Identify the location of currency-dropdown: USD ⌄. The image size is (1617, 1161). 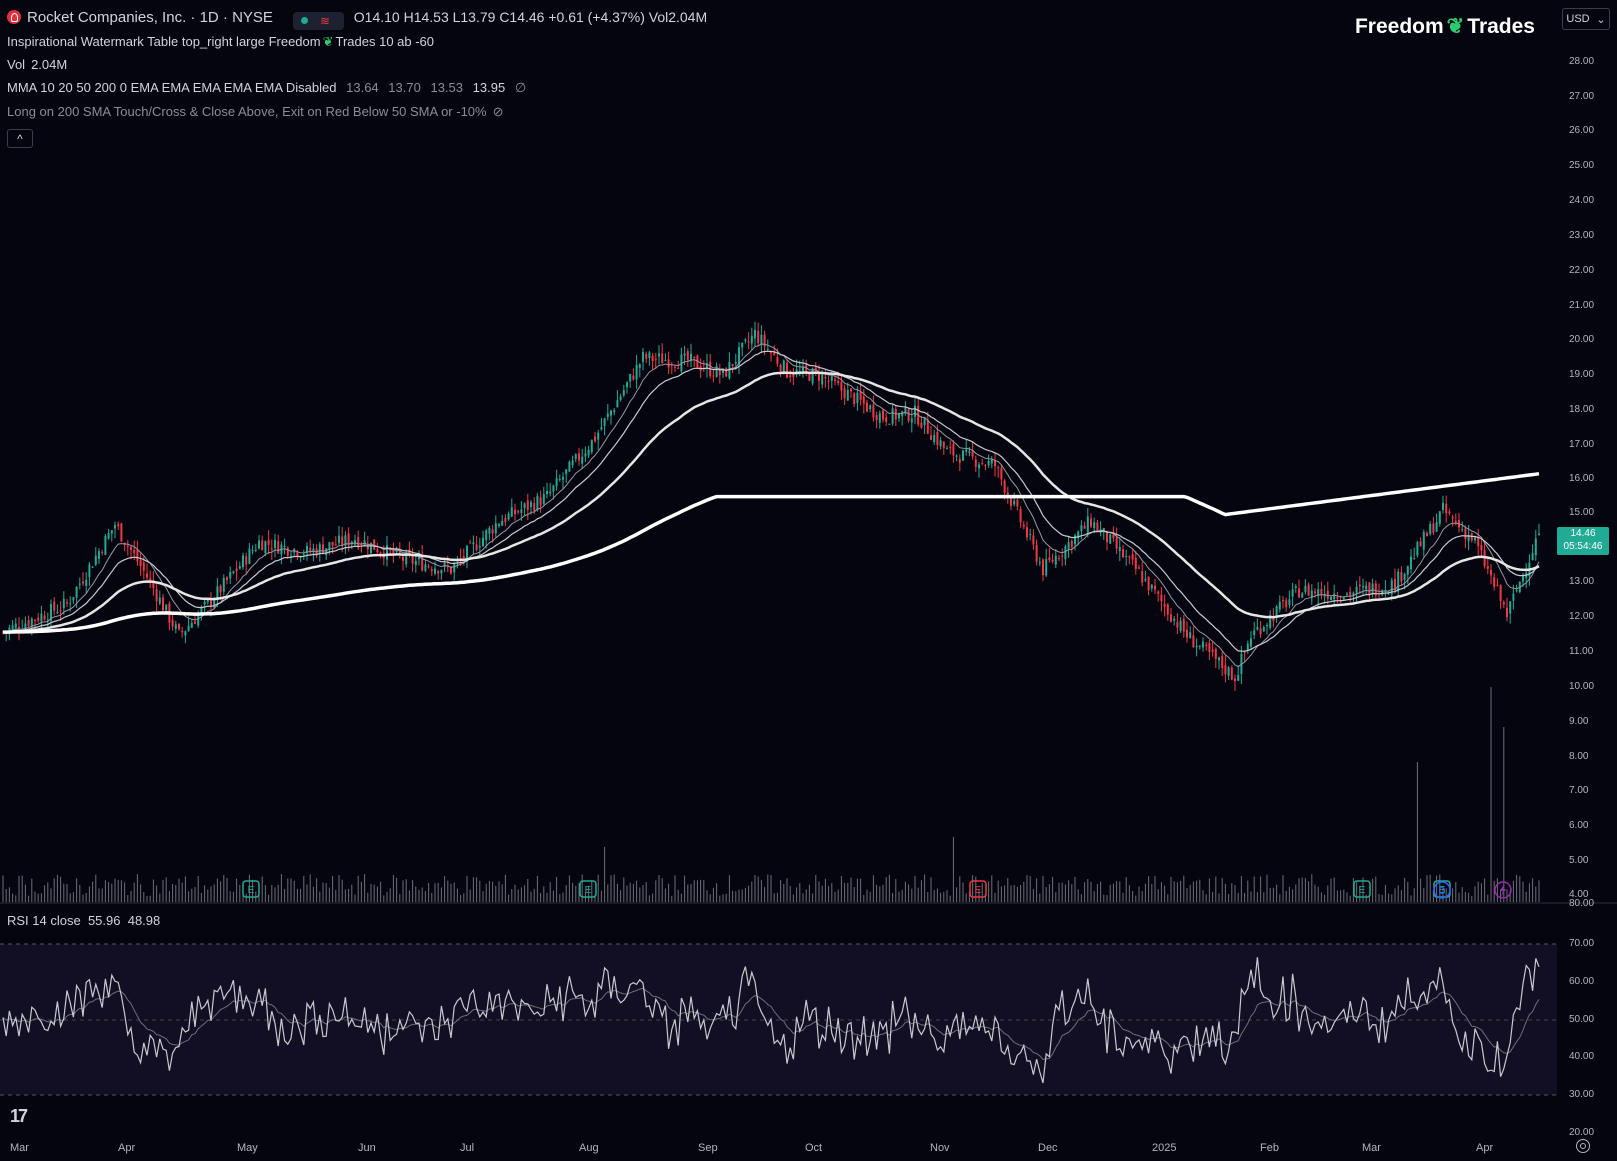
(1586, 19).